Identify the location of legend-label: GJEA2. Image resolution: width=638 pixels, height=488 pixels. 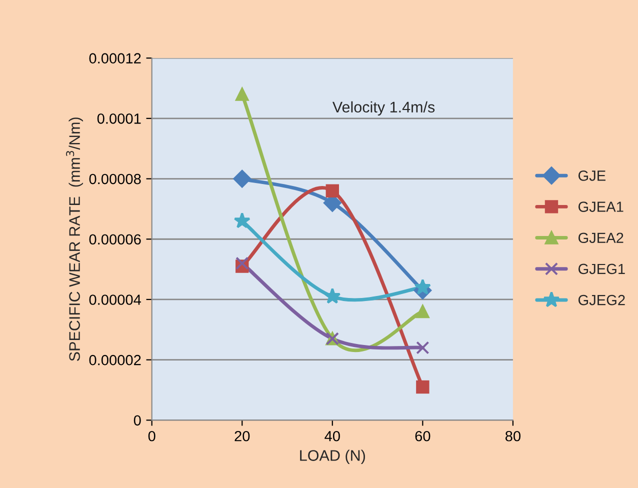
(601, 238).